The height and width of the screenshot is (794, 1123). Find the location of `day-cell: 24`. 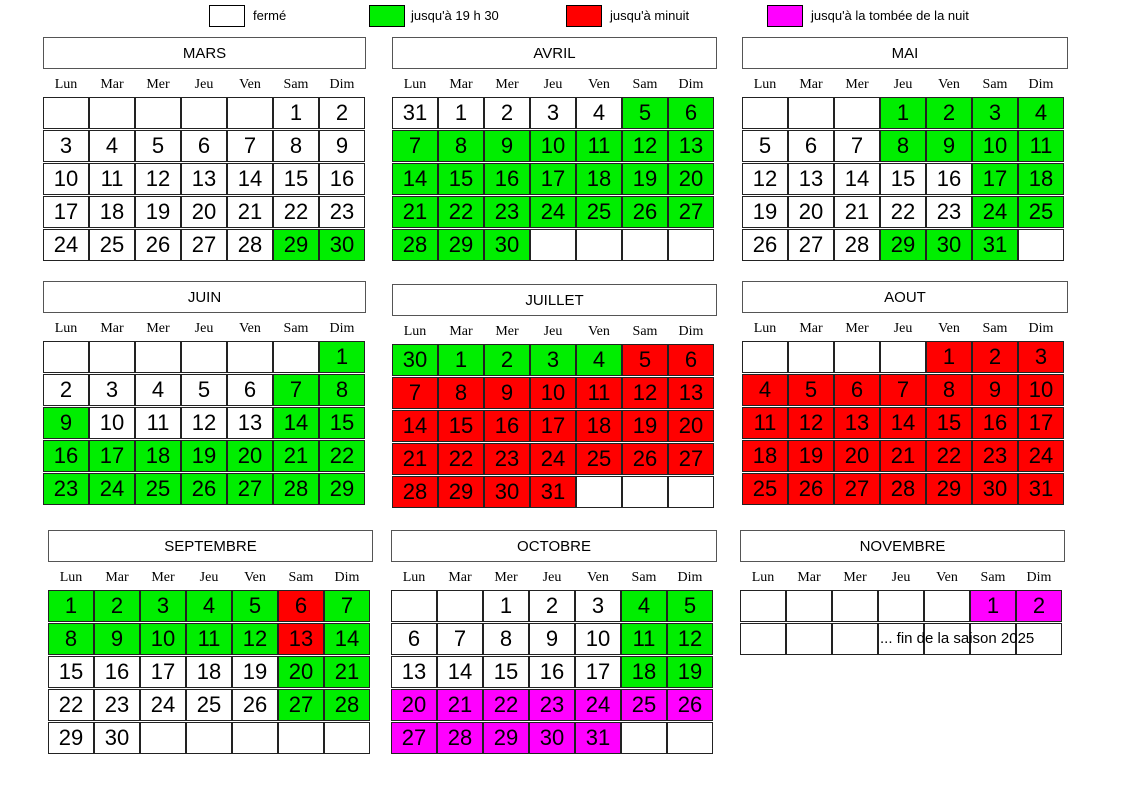

day-cell: 24 is located at coordinates (553, 212).